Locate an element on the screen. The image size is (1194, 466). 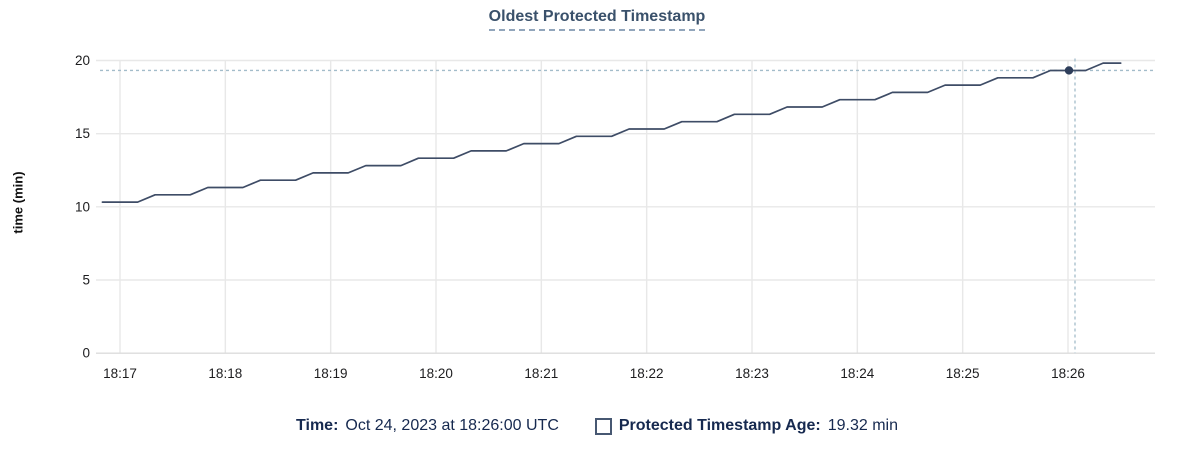
series-value: 19.32 min is located at coordinates (862, 425).